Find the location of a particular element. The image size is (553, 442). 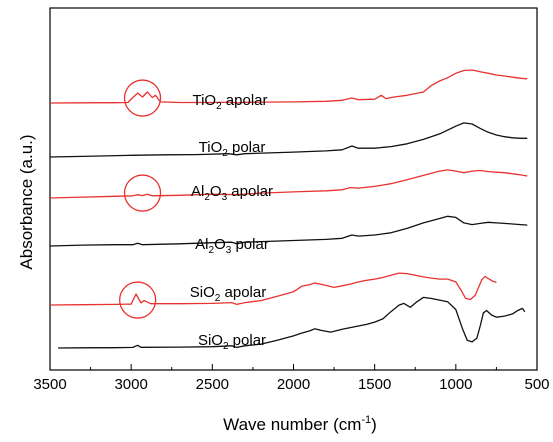

x-tick-label: 1500 is located at coordinates (374, 384).